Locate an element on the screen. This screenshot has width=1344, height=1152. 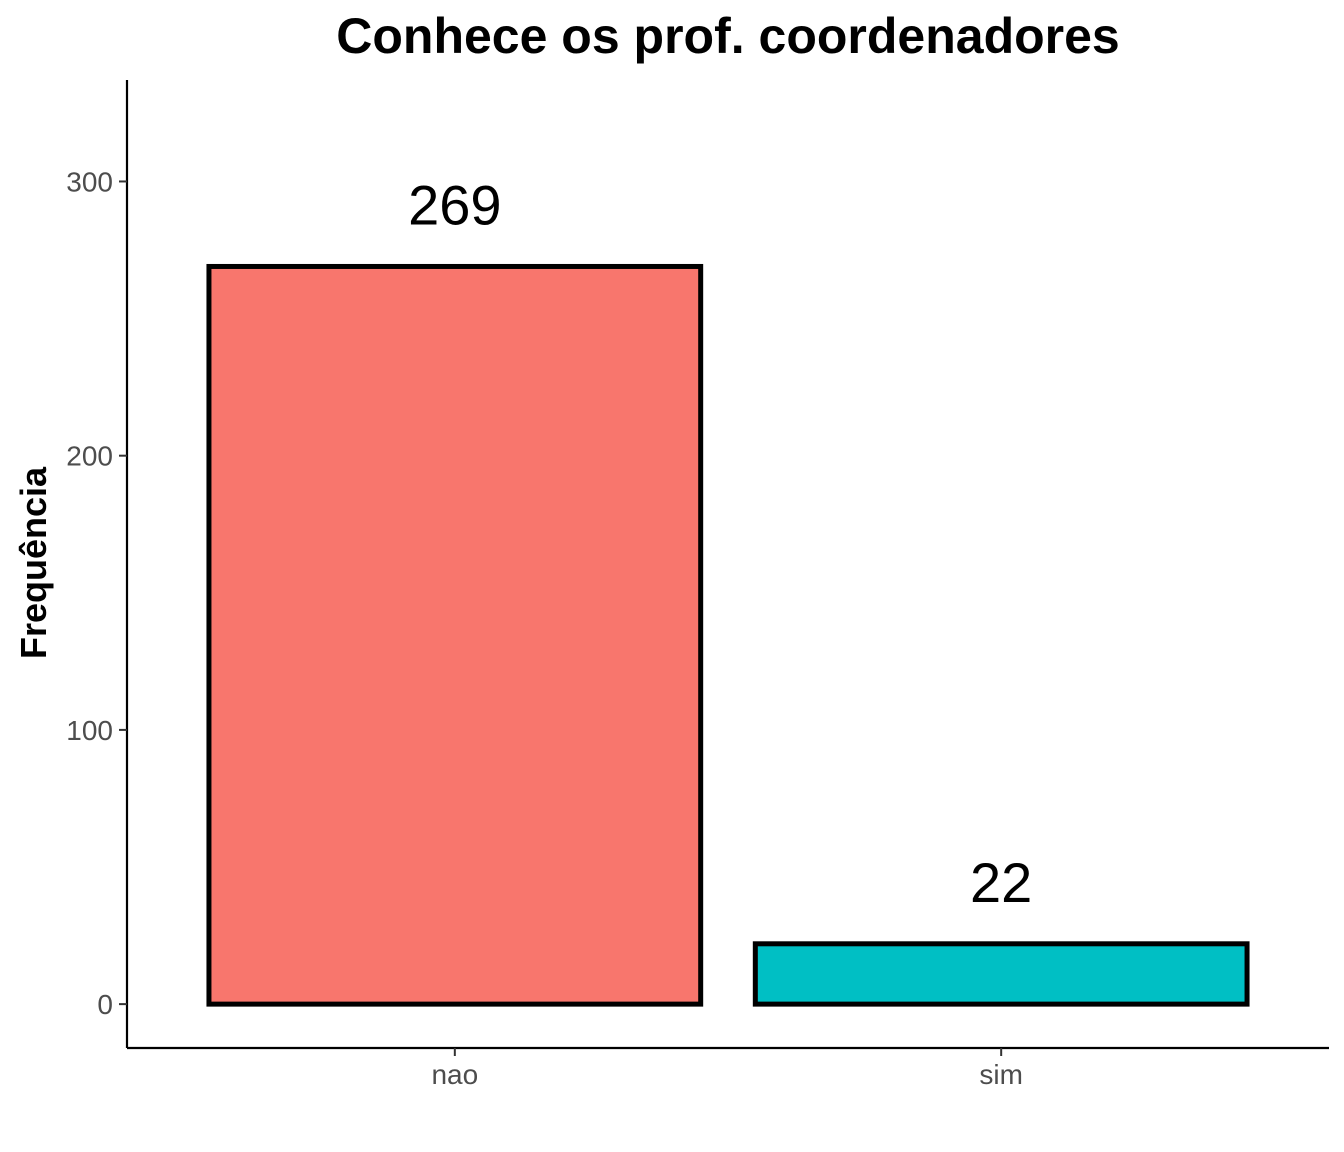
y-tick-label: 100 is located at coordinates (89, 730).